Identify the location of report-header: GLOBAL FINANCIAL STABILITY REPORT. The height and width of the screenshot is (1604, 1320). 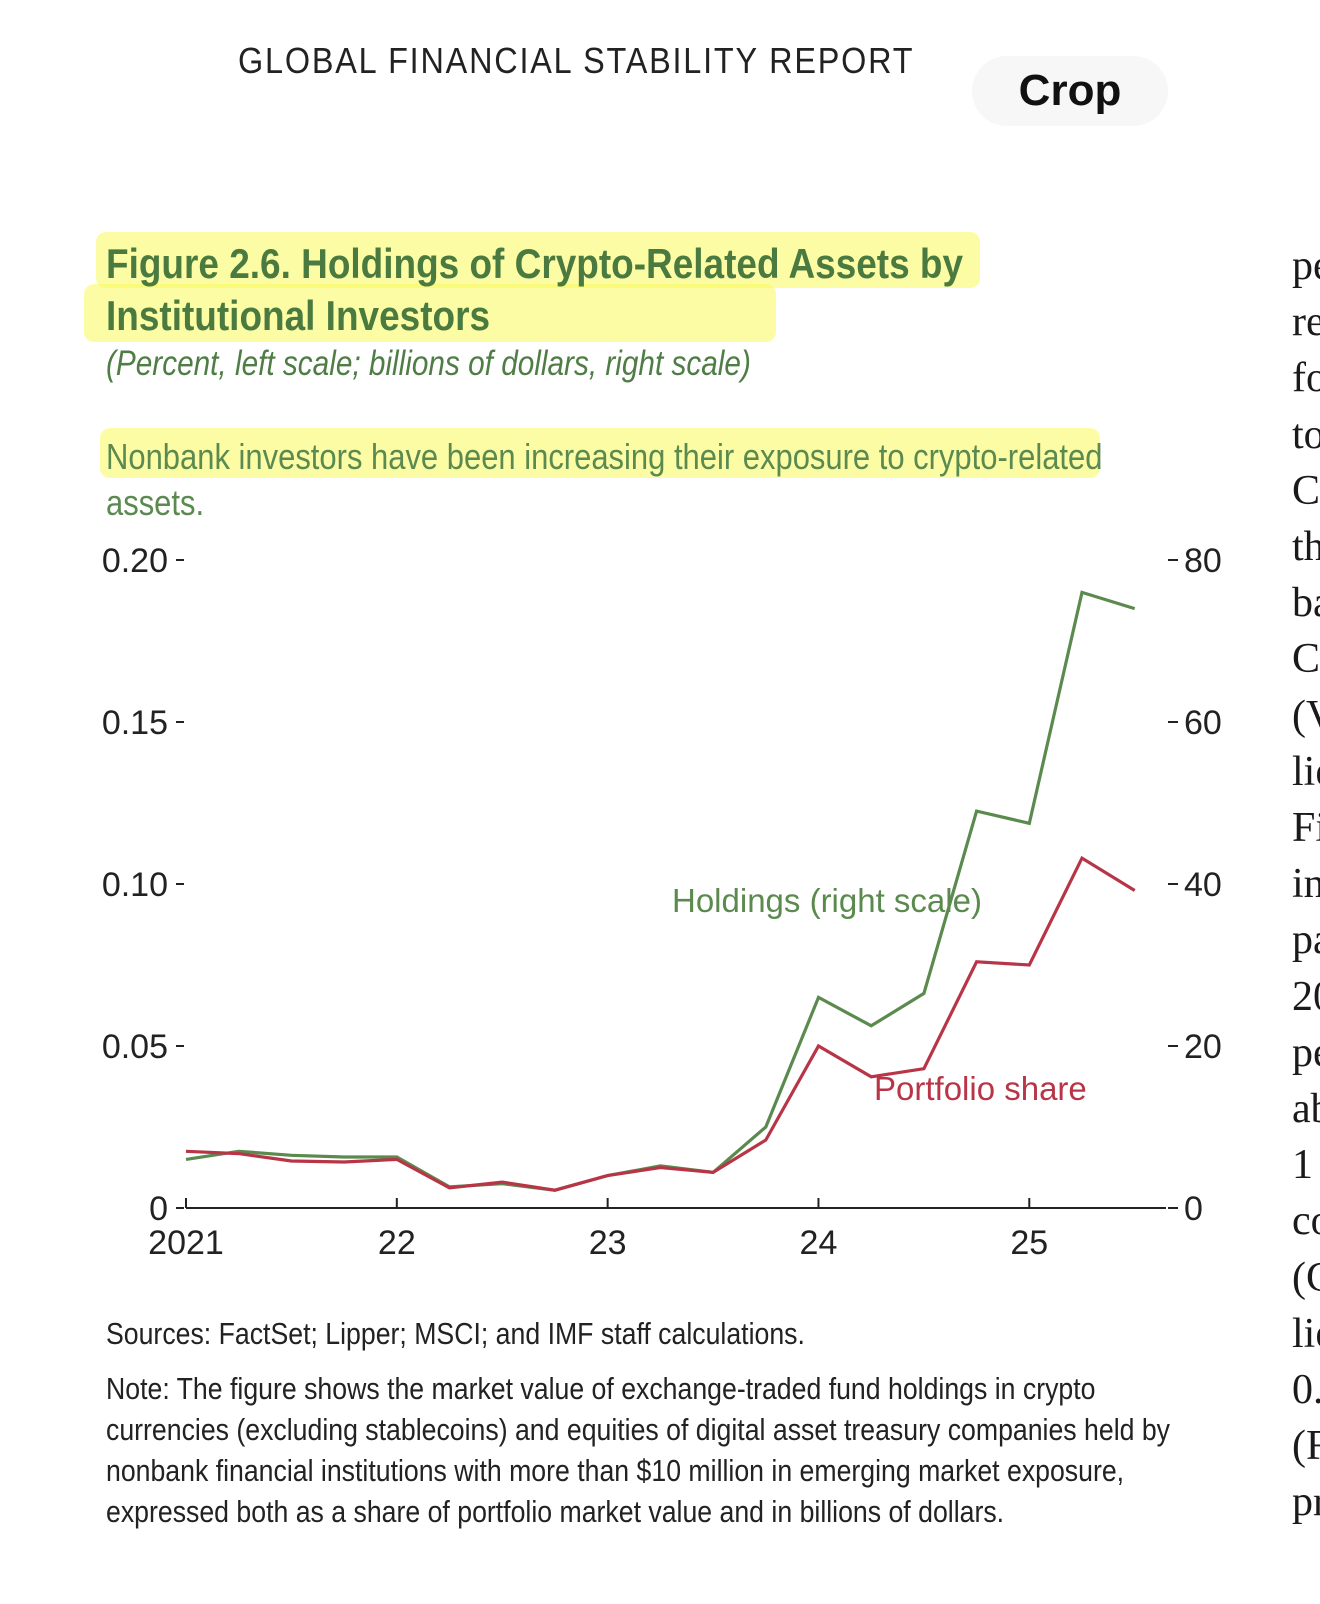
(576, 60).